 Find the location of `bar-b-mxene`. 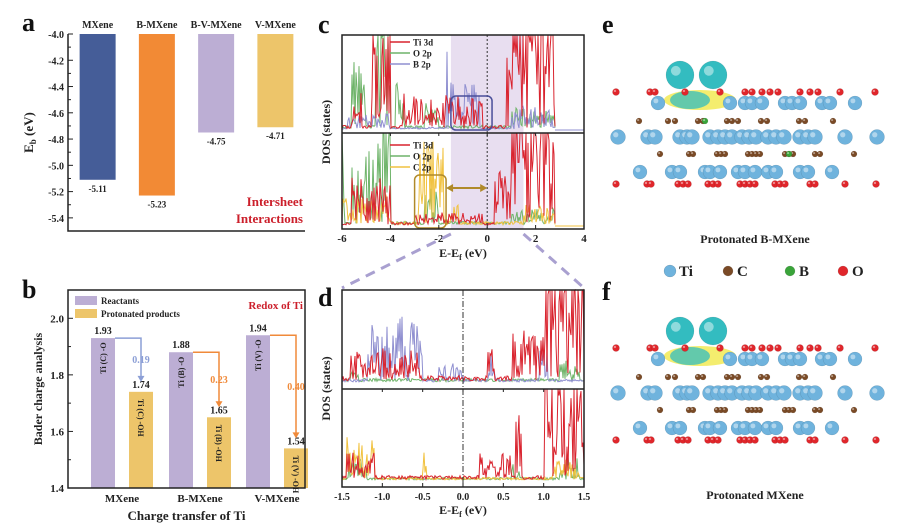

bar-b-mxene is located at coordinates (156, 115).